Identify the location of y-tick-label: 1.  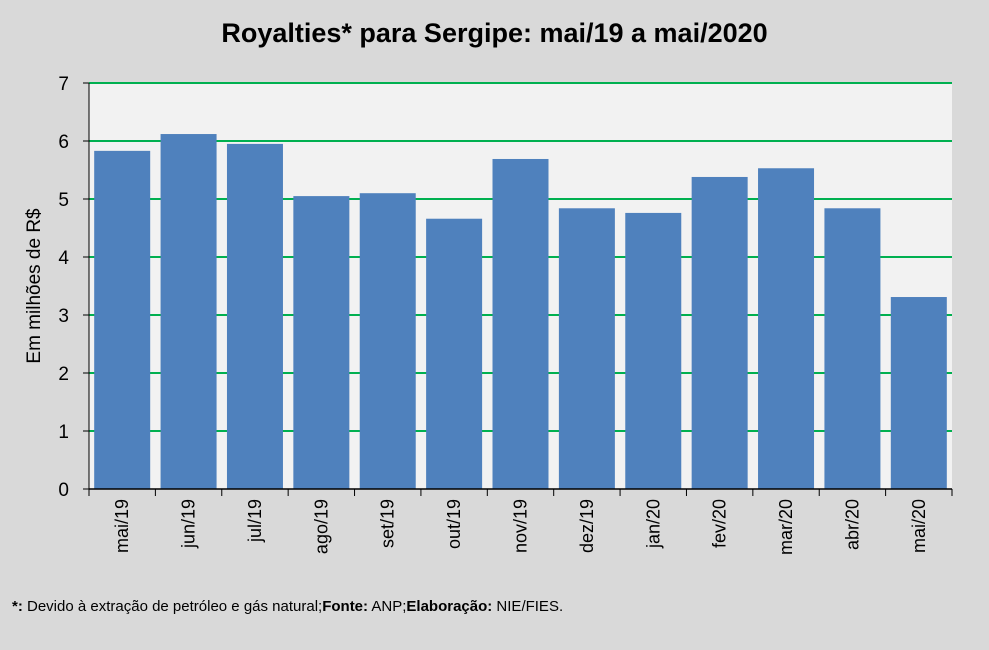
(63, 432).